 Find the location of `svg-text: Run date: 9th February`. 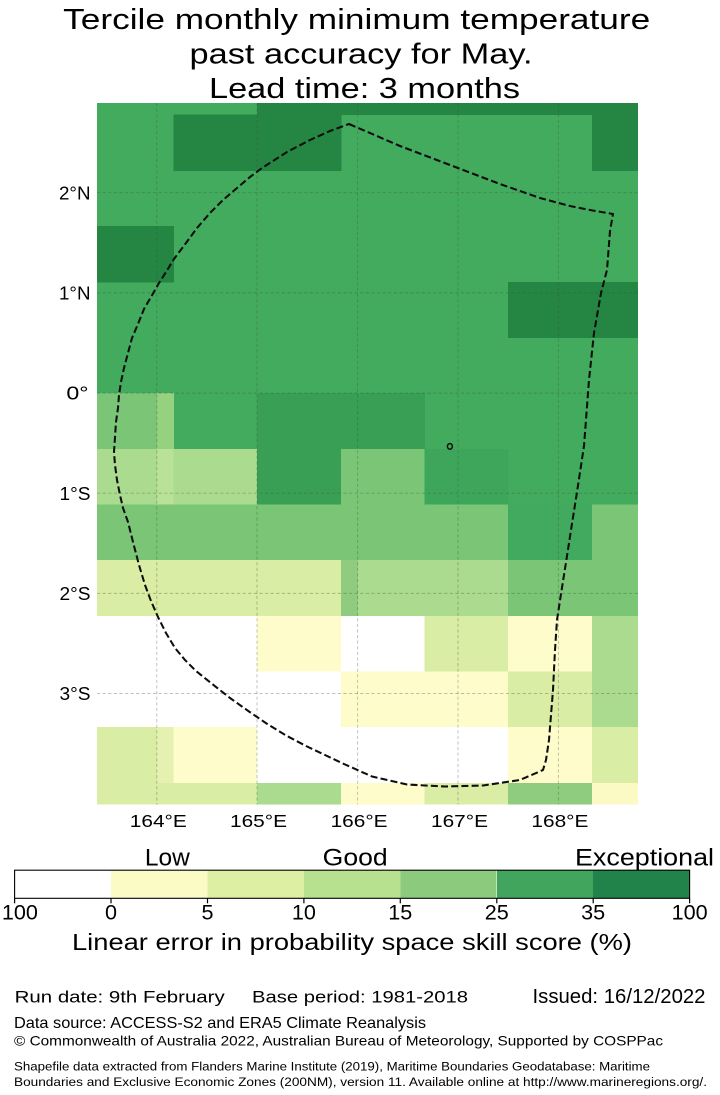

svg-text: Run date: 9th February is located at coordinates (120, 998).